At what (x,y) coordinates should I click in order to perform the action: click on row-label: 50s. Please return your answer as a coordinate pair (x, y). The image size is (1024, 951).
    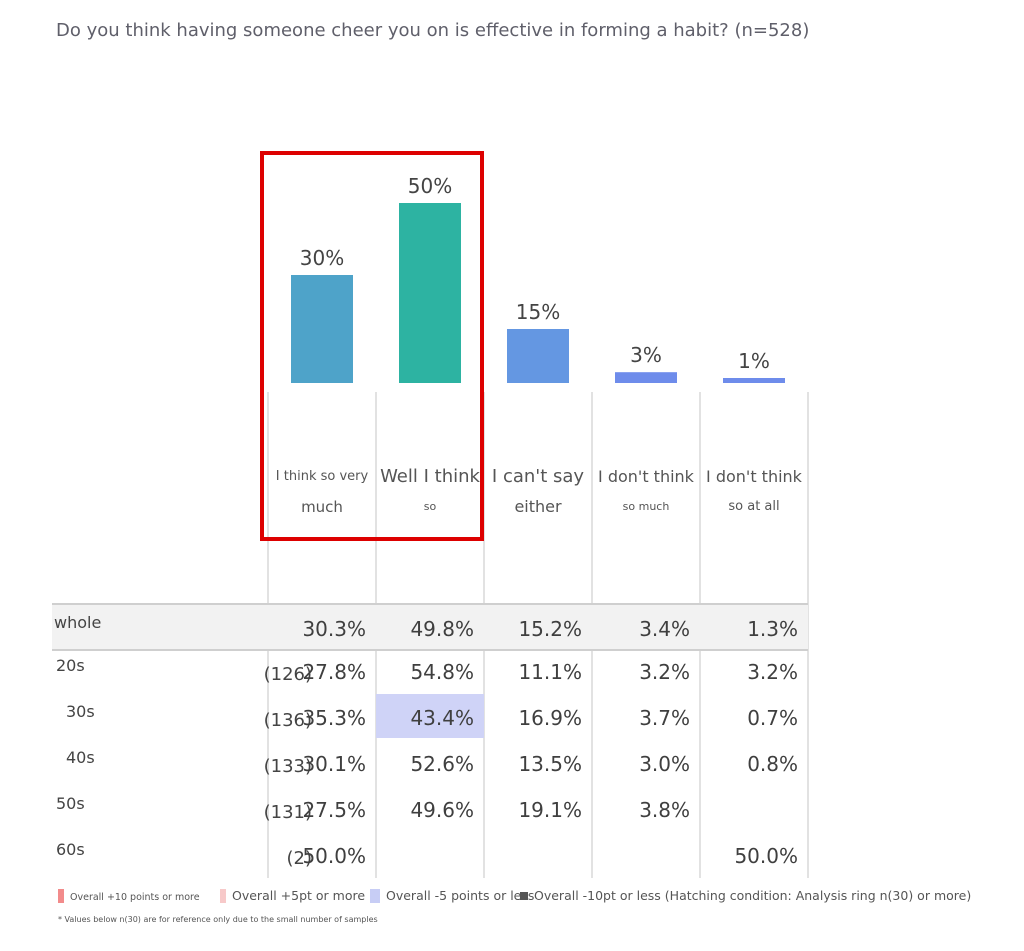
    Looking at the image, I should click on (70, 803).